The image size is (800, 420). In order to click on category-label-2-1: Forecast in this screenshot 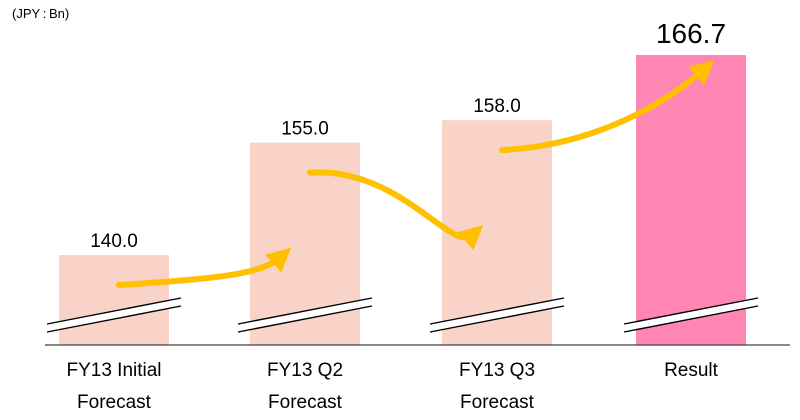, I will do `click(497, 402)`.